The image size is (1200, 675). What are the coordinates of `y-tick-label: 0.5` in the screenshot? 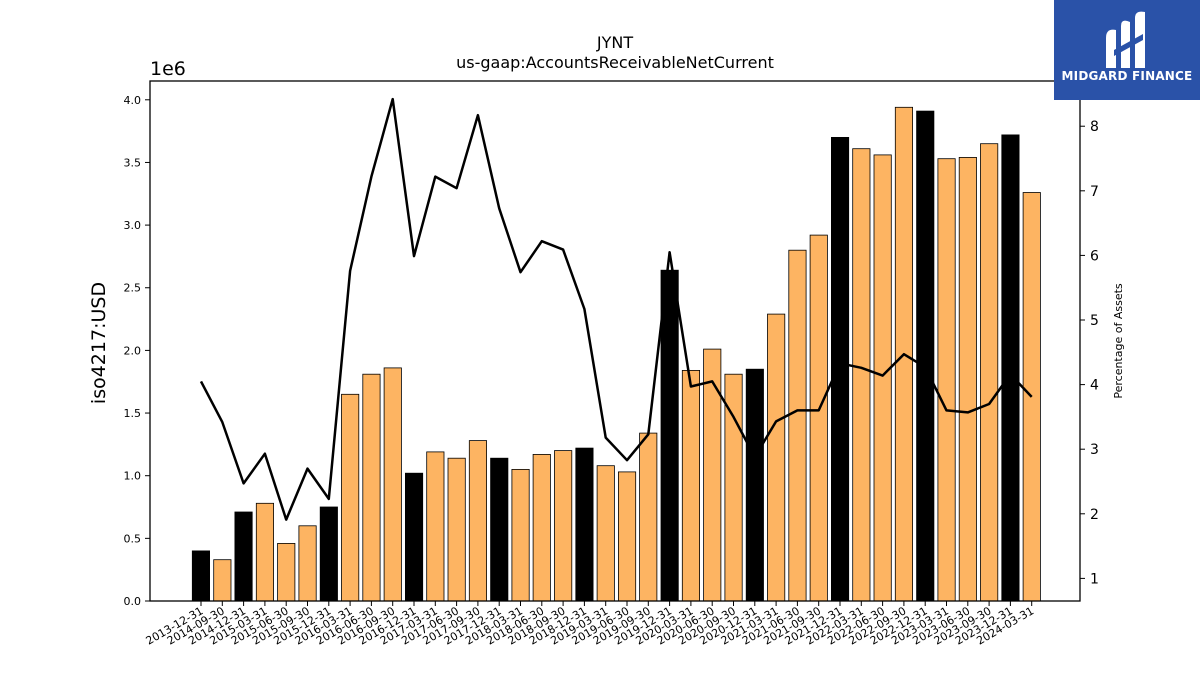 It's located at (133, 538).